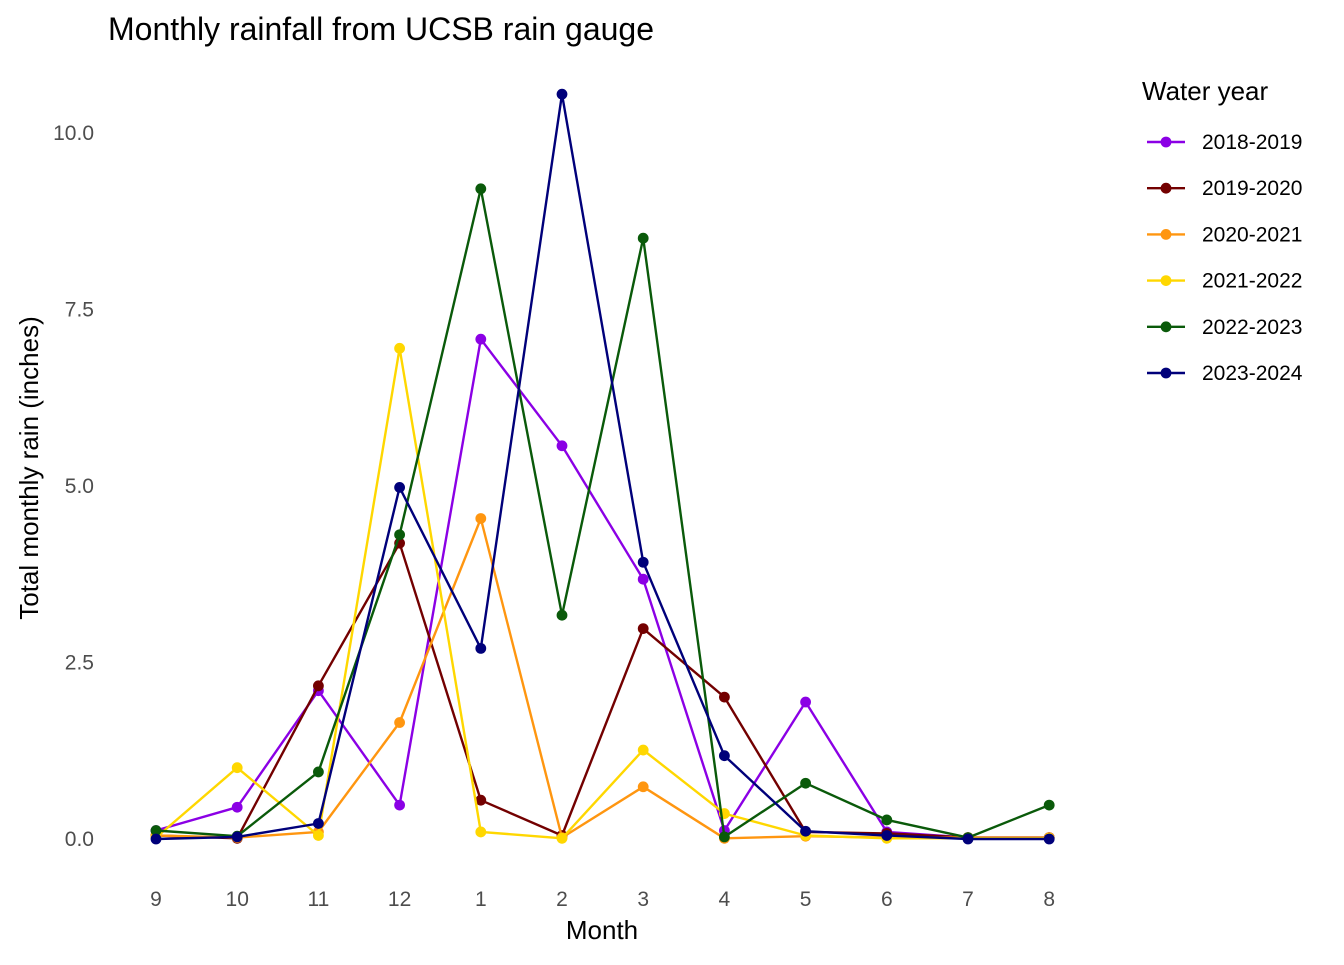 The width and height of the screenshot is (1344, 965). I want to click on y-axis-label: Total monthly rain (inches), so click(29, 467).